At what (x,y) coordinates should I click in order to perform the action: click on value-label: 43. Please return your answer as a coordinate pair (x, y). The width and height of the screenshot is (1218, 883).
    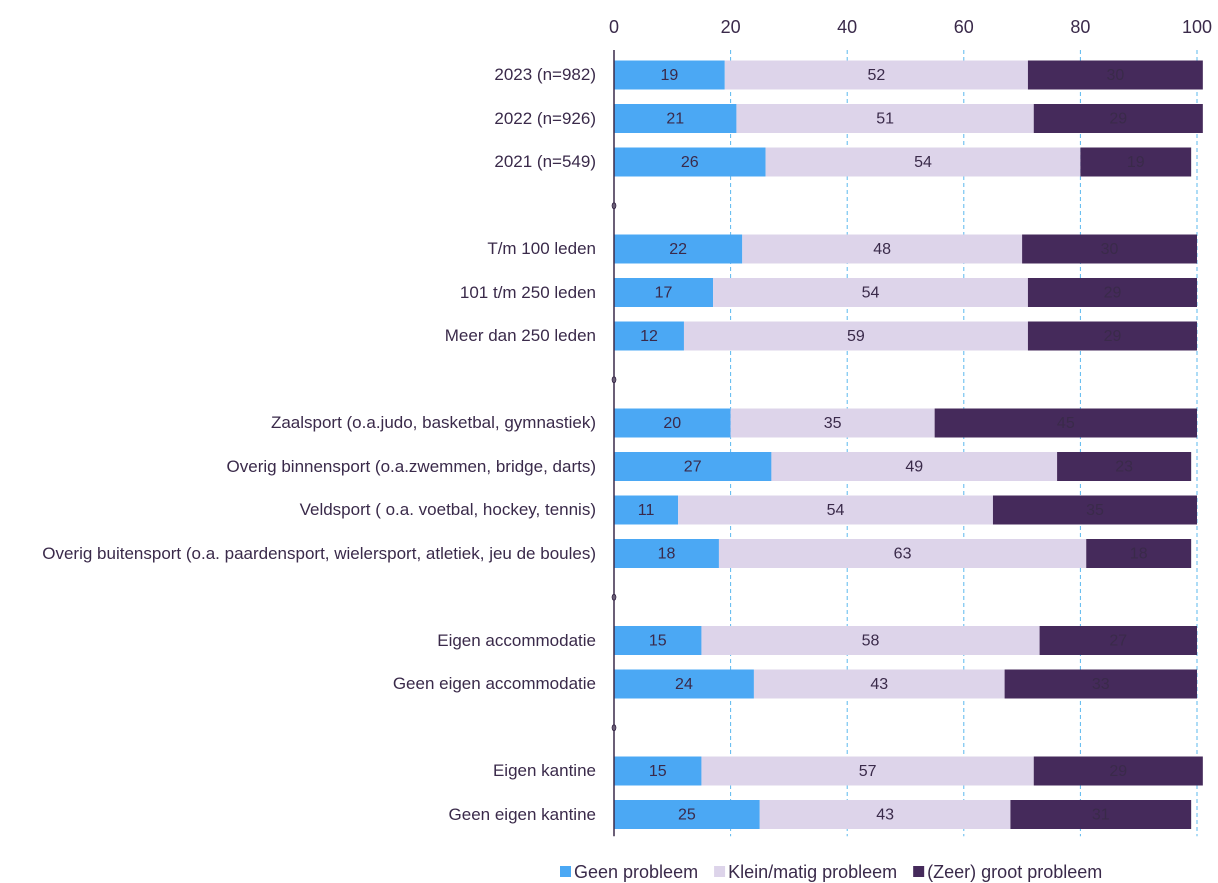
    Looking at the image, I should click on (879, 684).